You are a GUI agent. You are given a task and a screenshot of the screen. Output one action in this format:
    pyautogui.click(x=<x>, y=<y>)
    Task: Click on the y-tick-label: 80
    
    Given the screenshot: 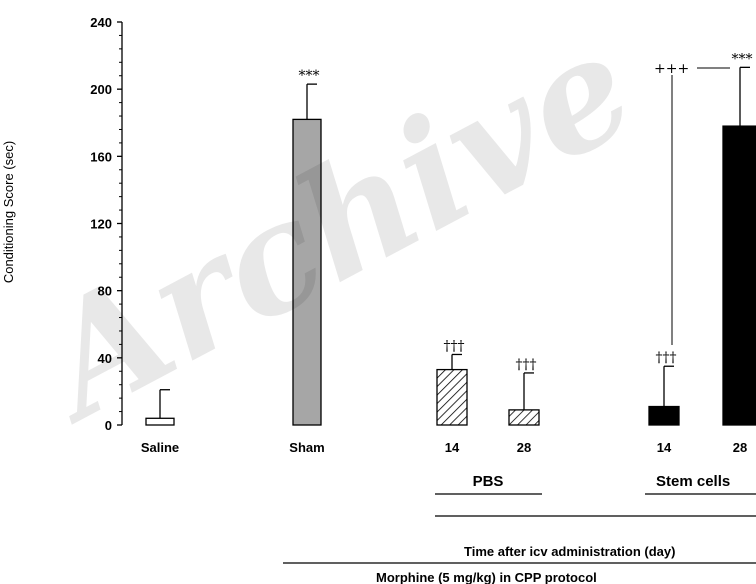 What is the action you would take?
    pyautogui.click(x=105, y=291)
    